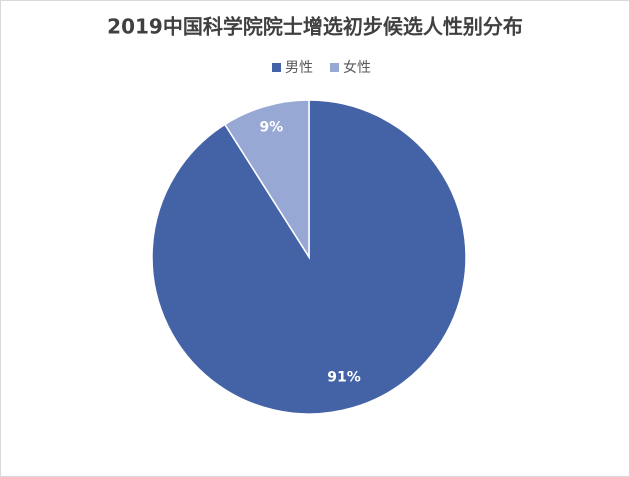  Describe the element at coordinates (266, 179) in the screenshot. I see `pie-slice` at that location.